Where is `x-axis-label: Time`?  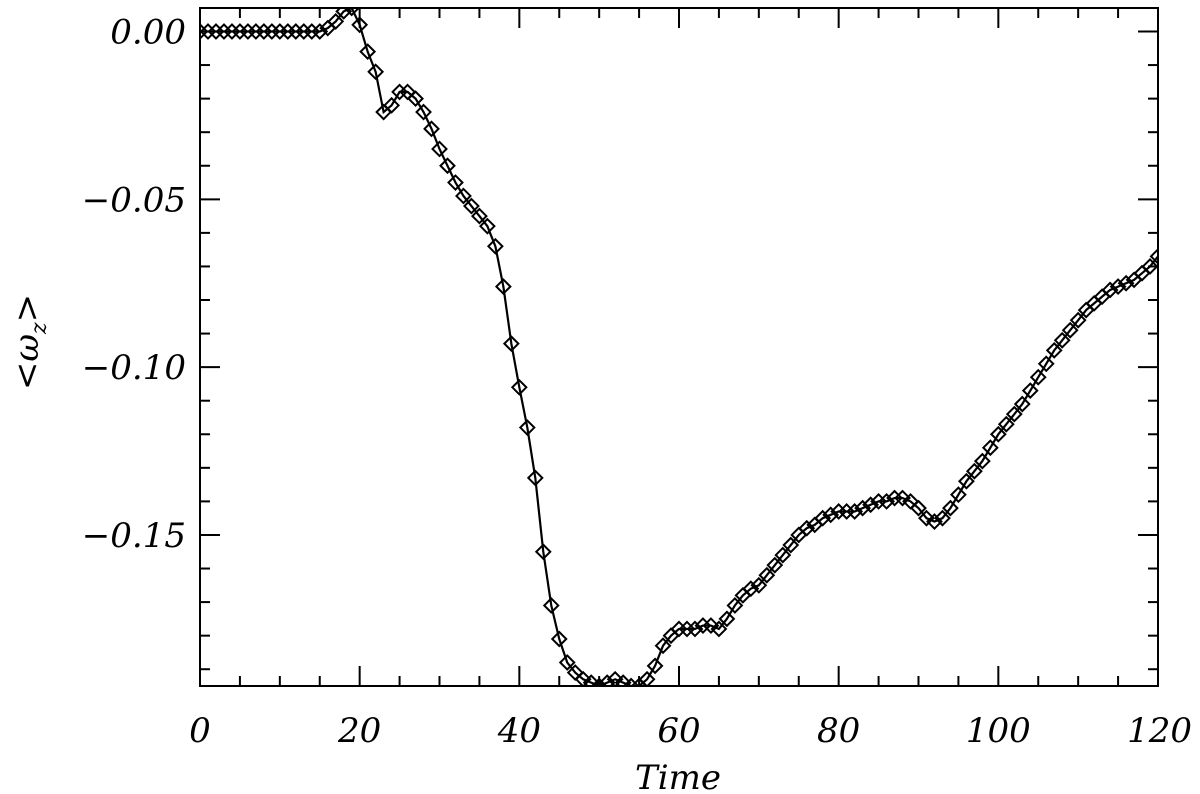
x-axis-label: Time is located at coordinates (678, 776).